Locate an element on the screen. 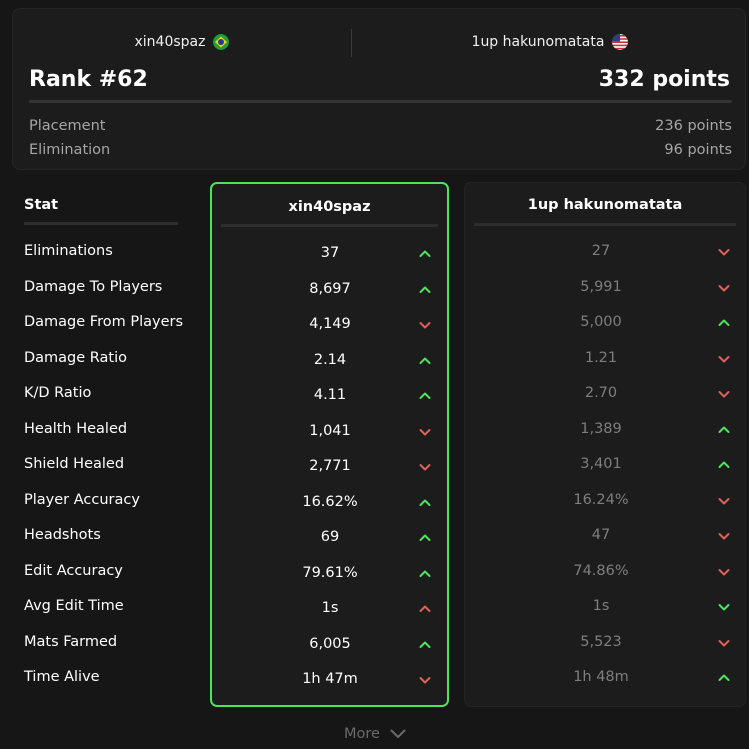 The width and height of the screenshot is (749, 749). stat-label: Eliminations is located at coordinates (68, 251).